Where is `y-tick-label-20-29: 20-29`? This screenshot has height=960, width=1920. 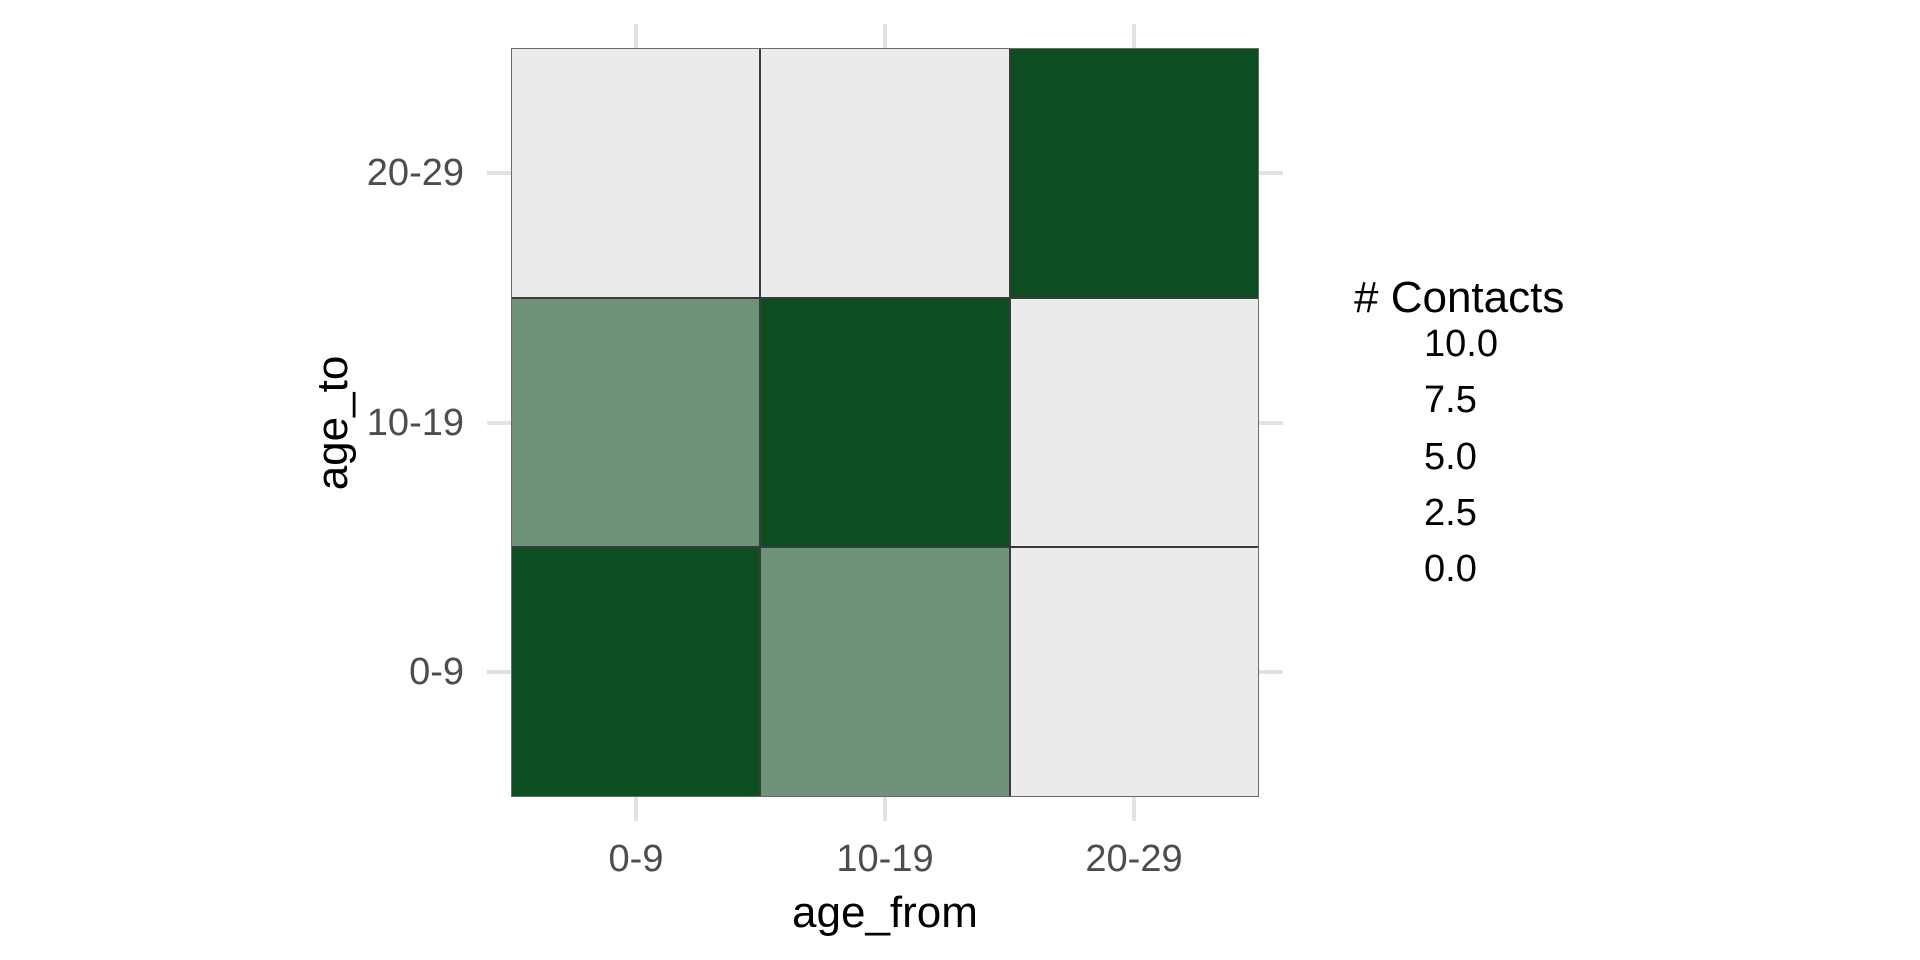
y-tick-label-20-29: 20-29 is located at coordinates (415, 173).